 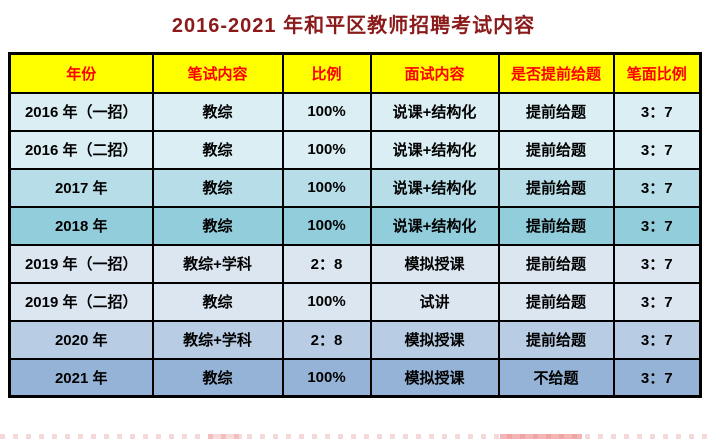 What do you see at coordinates (81, 149) in the screenshot?
I see `table-cell: 2016 年（二招）` at bounding box center [81, 149].